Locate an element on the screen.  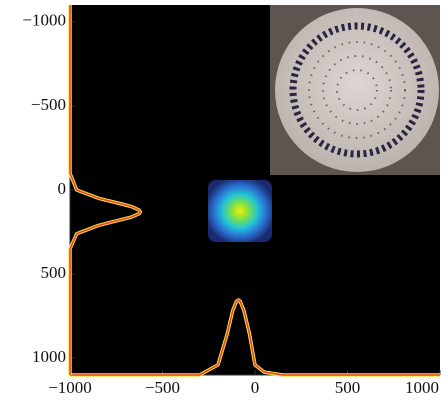
beam-spot is located at coordinates (240, 211).